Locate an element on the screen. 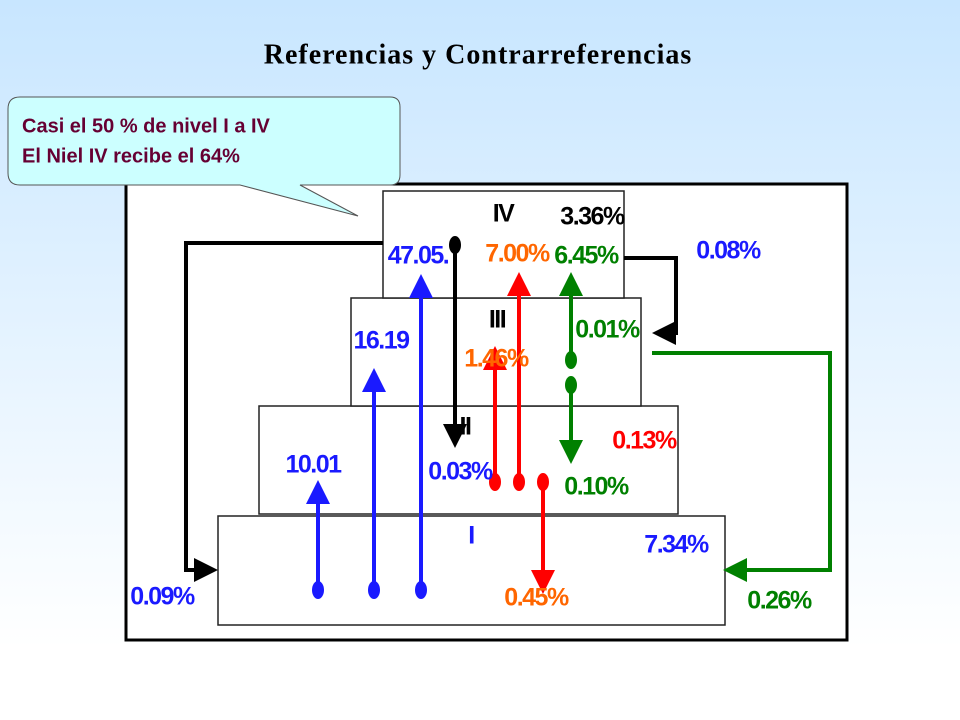  flow-label: 0.09% is located at coordinates (162, 597).